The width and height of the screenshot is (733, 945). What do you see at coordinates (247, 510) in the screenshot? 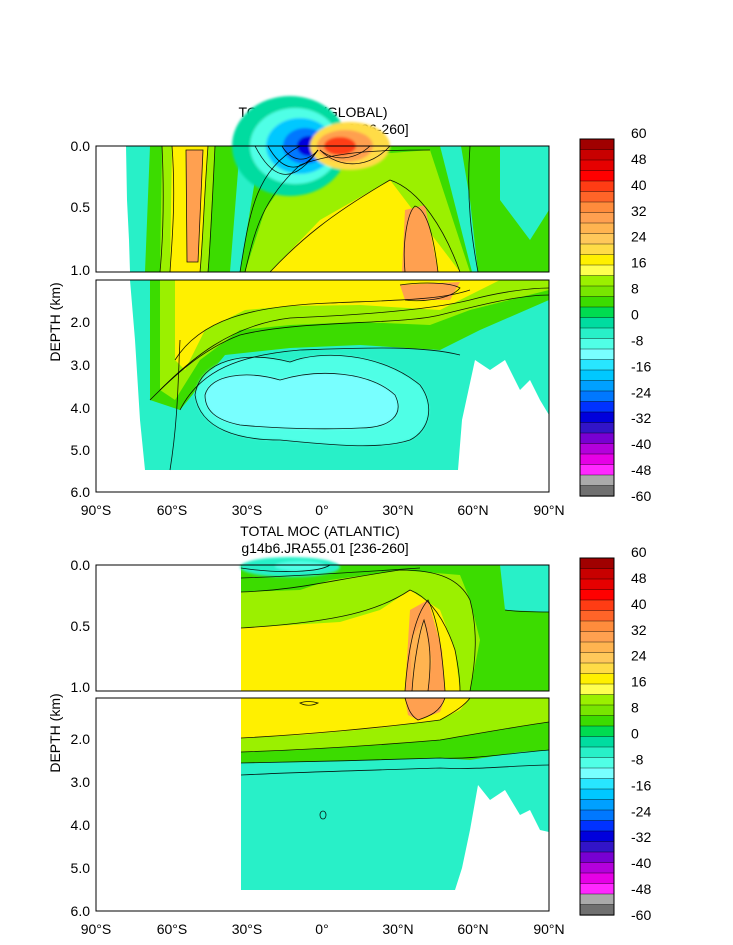
I see `x-tick-label: 30°S` at bounding box center [247, 510].